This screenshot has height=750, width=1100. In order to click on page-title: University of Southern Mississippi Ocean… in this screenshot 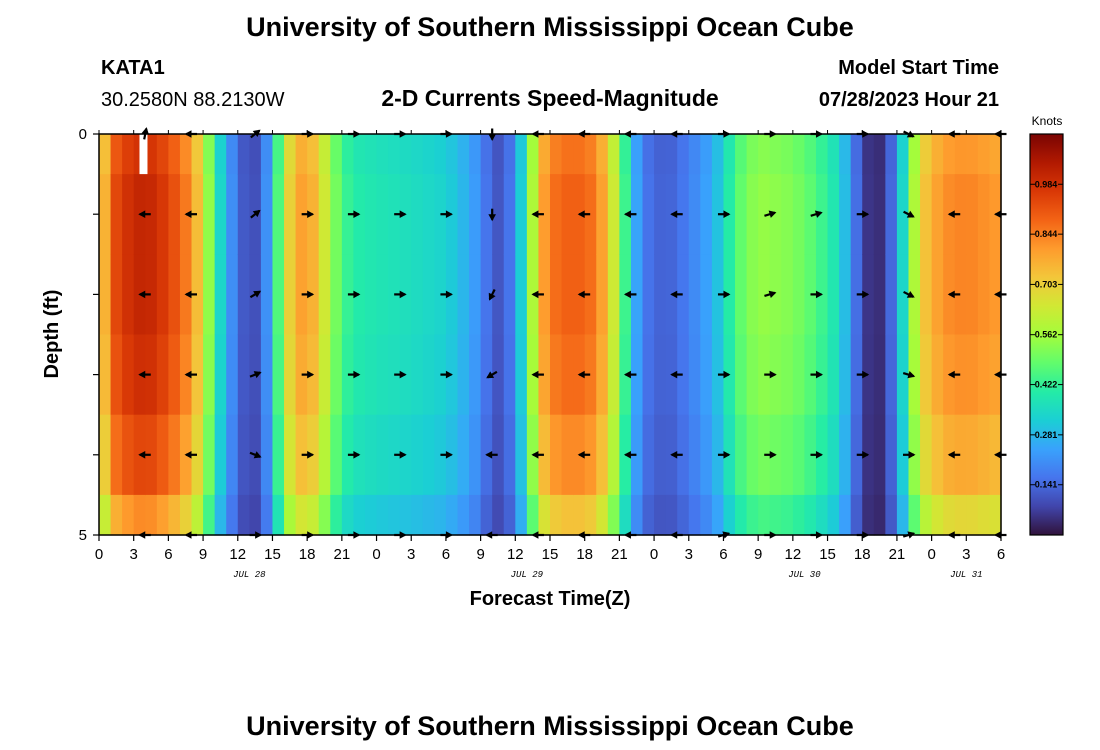, I will do `click(550, 27)`.